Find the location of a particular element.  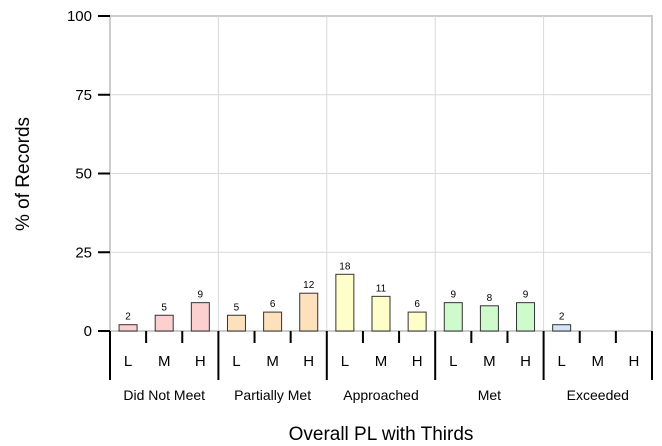

group-label: Did Not Meet is located at coordinates (164, 395).